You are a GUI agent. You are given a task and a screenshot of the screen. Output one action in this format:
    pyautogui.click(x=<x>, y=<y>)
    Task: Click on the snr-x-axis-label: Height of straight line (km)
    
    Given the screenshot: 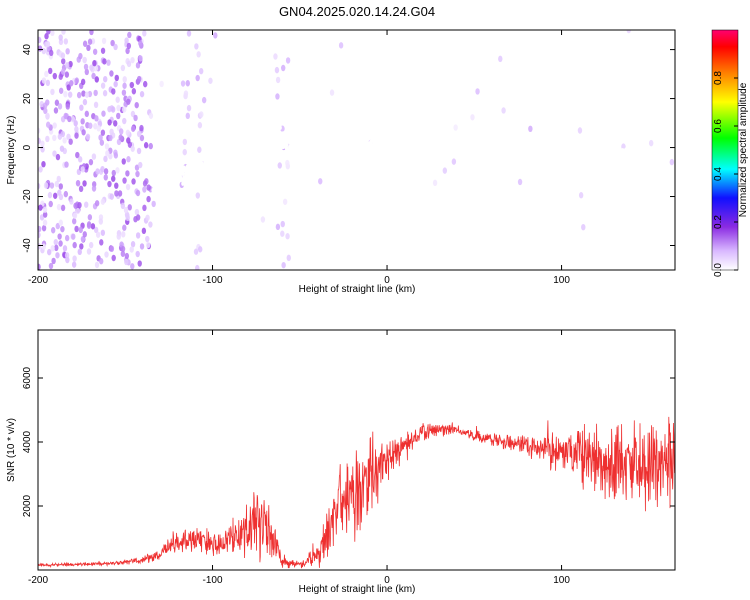 What is the action you would take?
    pyautogui.click(x=357, y=589)
    